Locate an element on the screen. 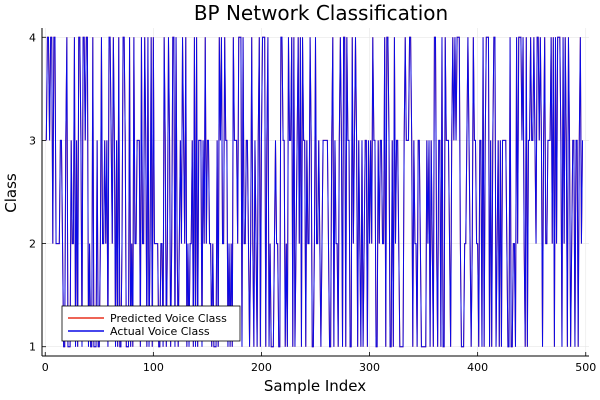 This screenshot has height=400, width=600. legend-label-predicted: Predicted Voice Class is located at coordinates (168, 318).